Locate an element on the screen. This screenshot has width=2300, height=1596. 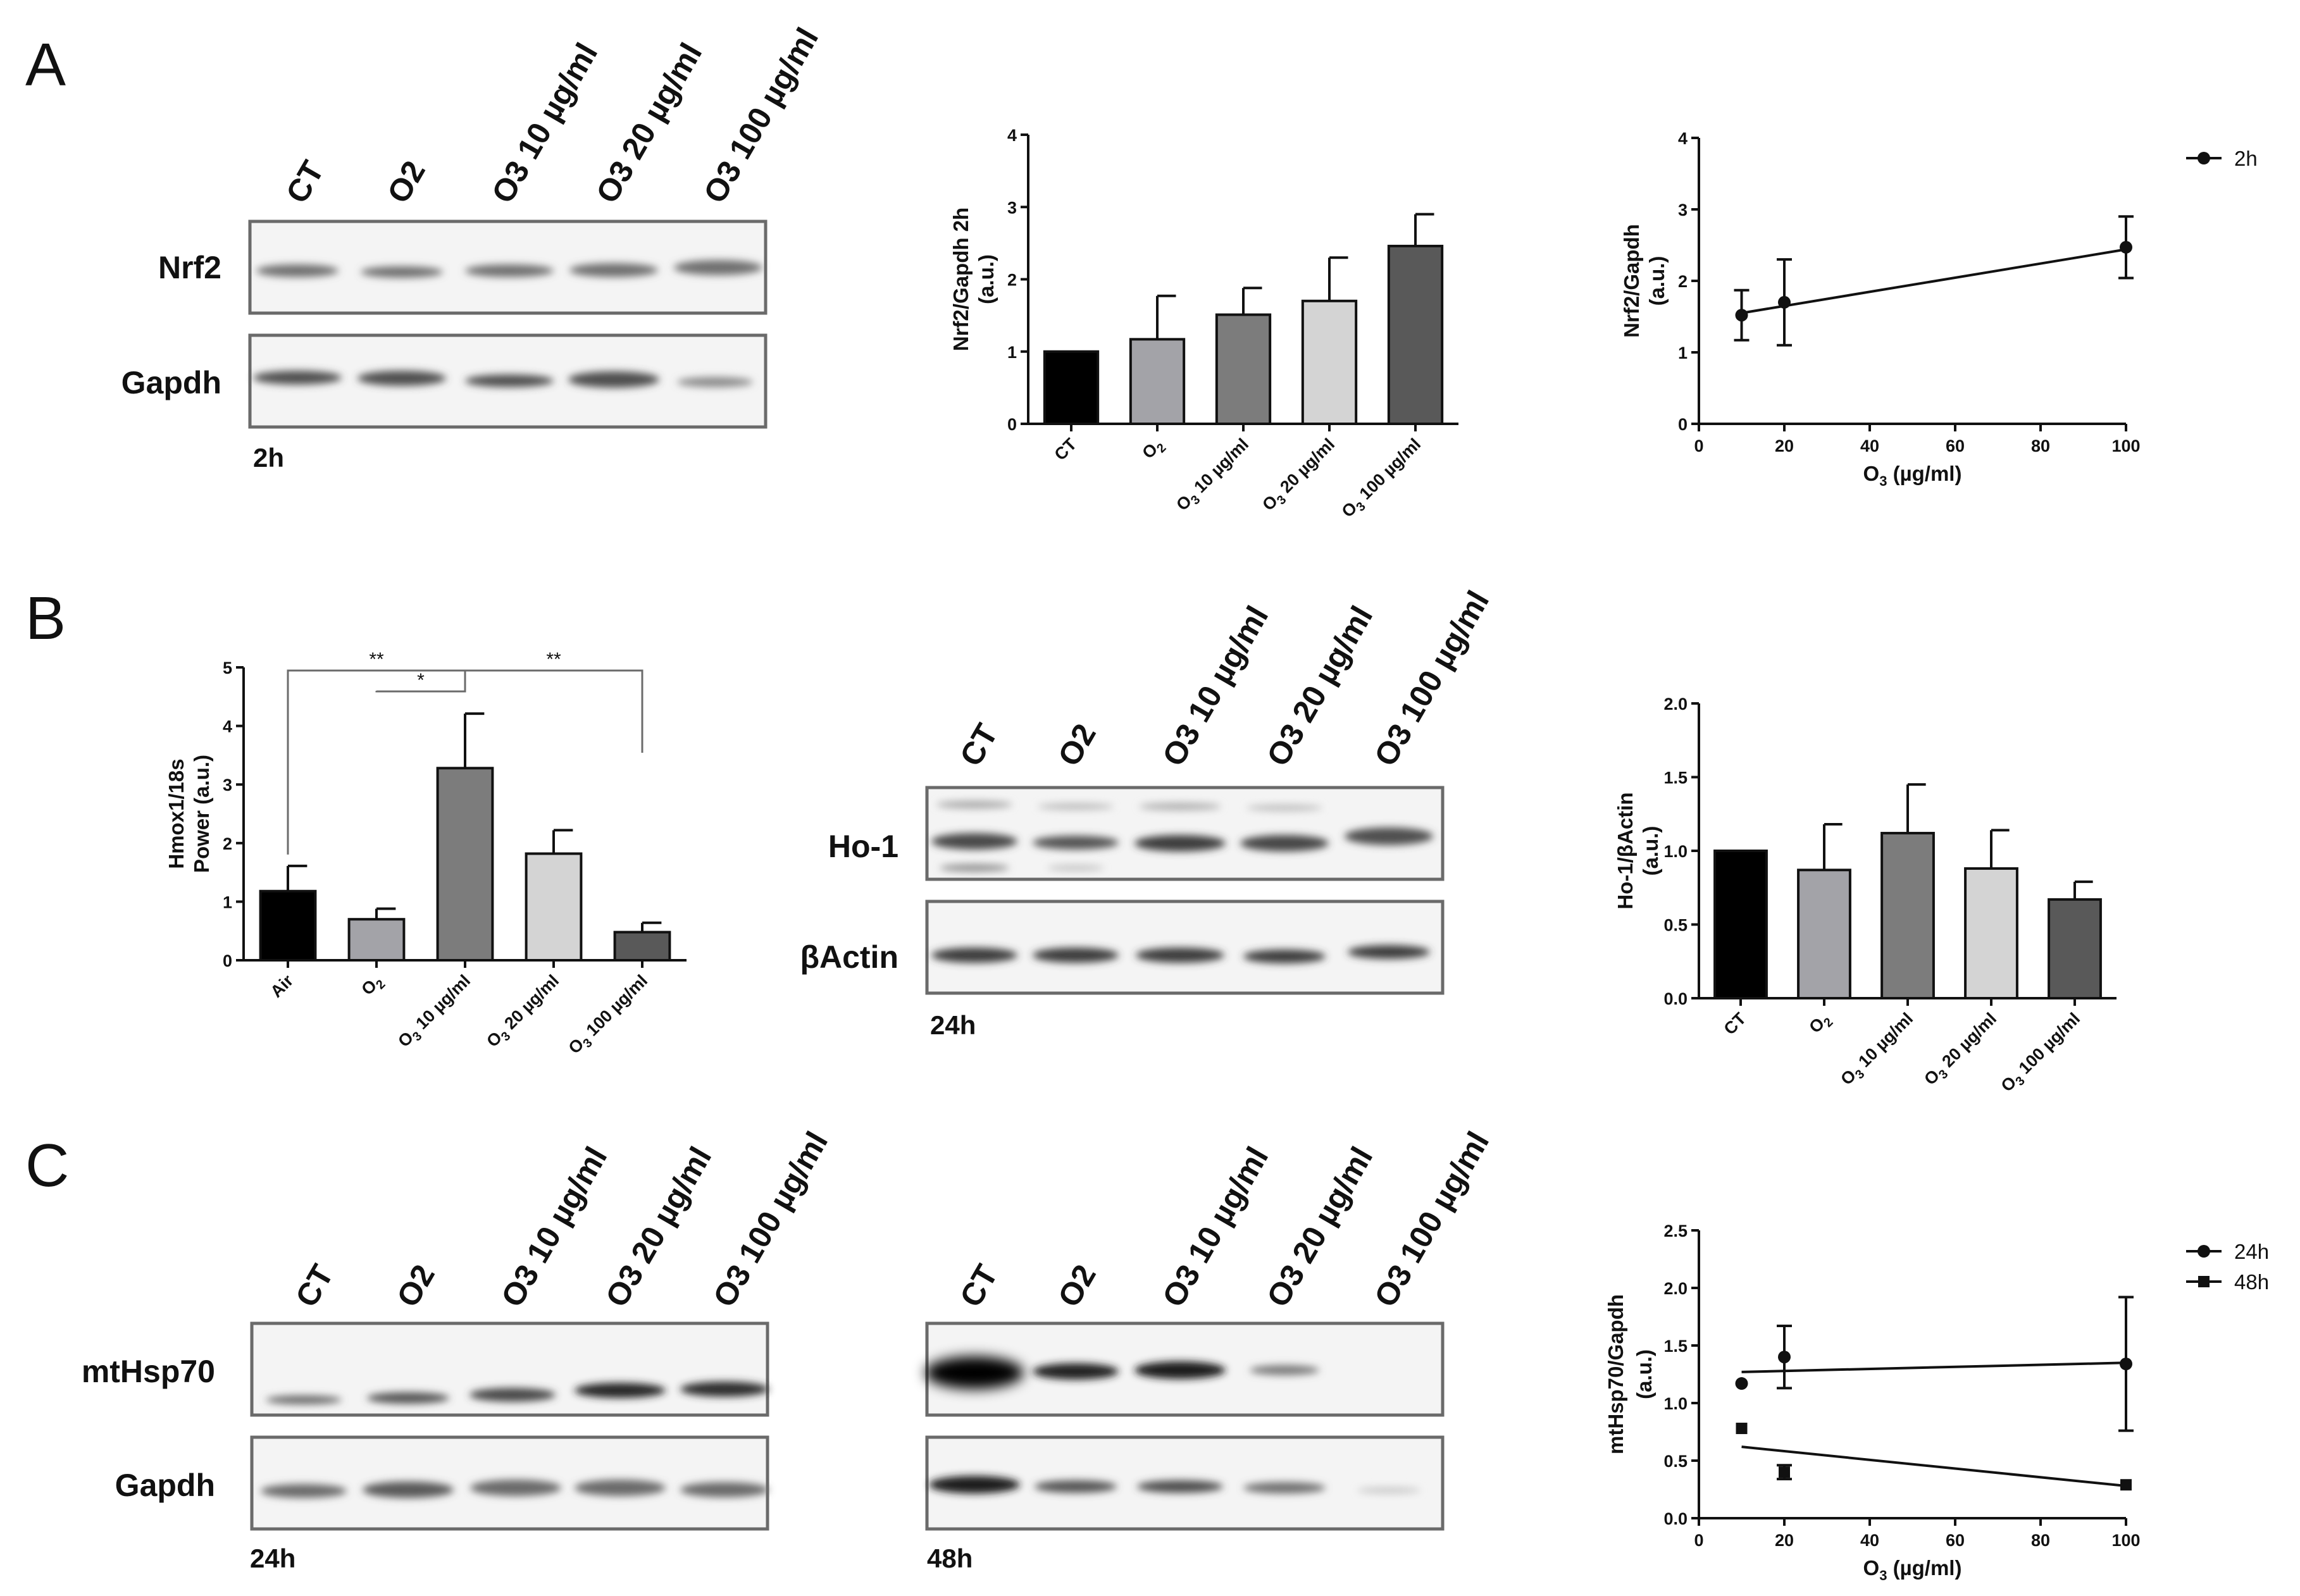
legend-label: 24h is located at coordinates (2252, 1251).